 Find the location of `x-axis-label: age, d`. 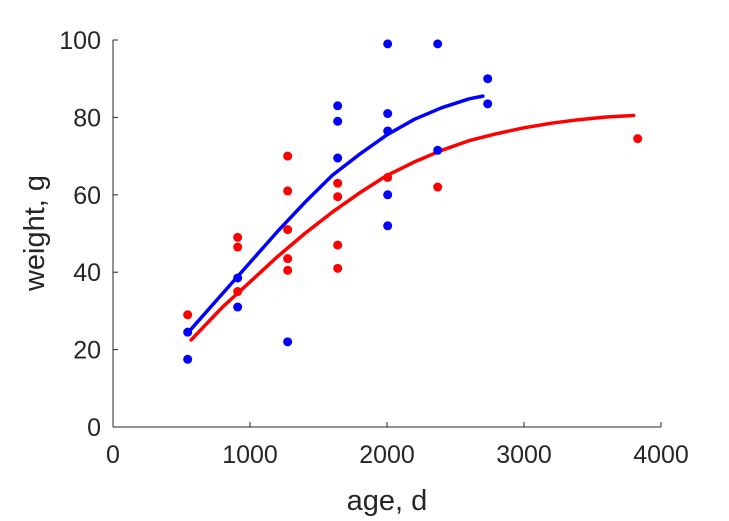

x-axis-label: age, d is located at coordinates (387, 501).